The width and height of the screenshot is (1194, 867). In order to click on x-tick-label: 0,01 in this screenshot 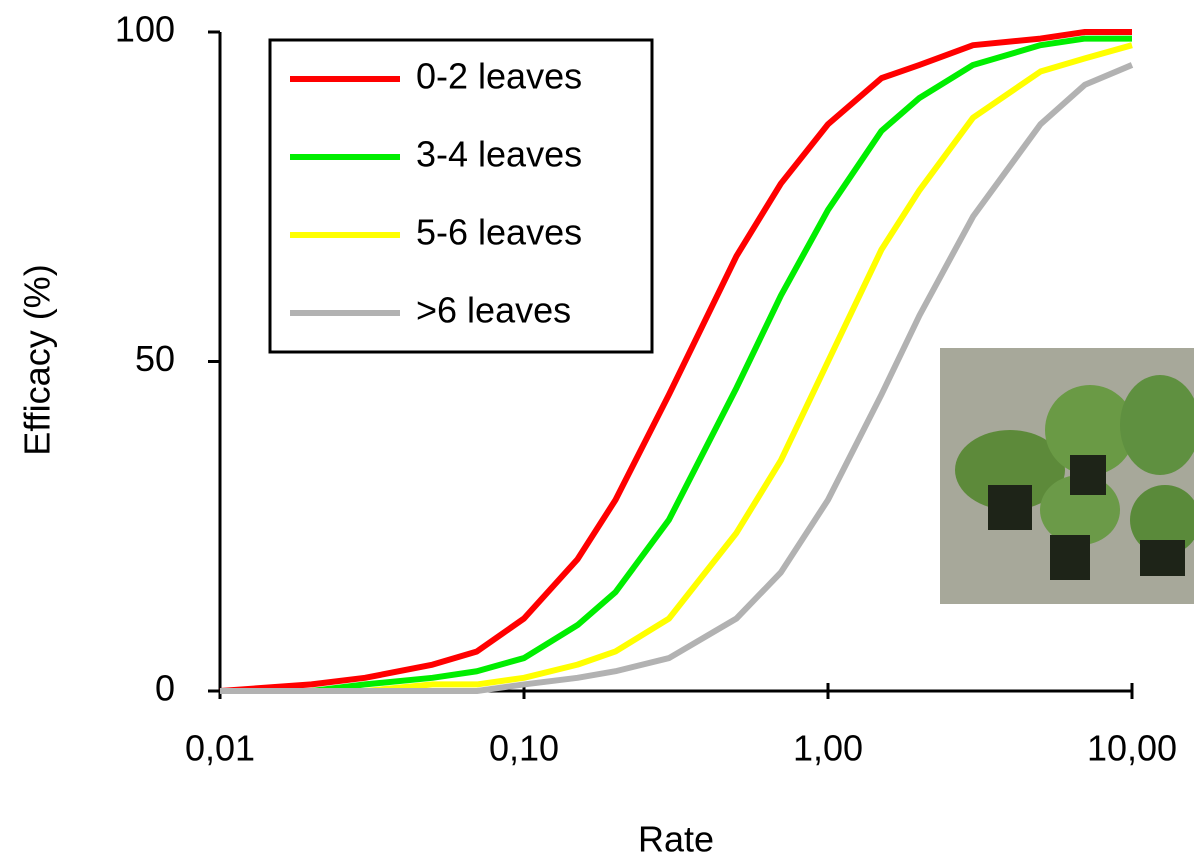, I will do `click(220, 748)`.